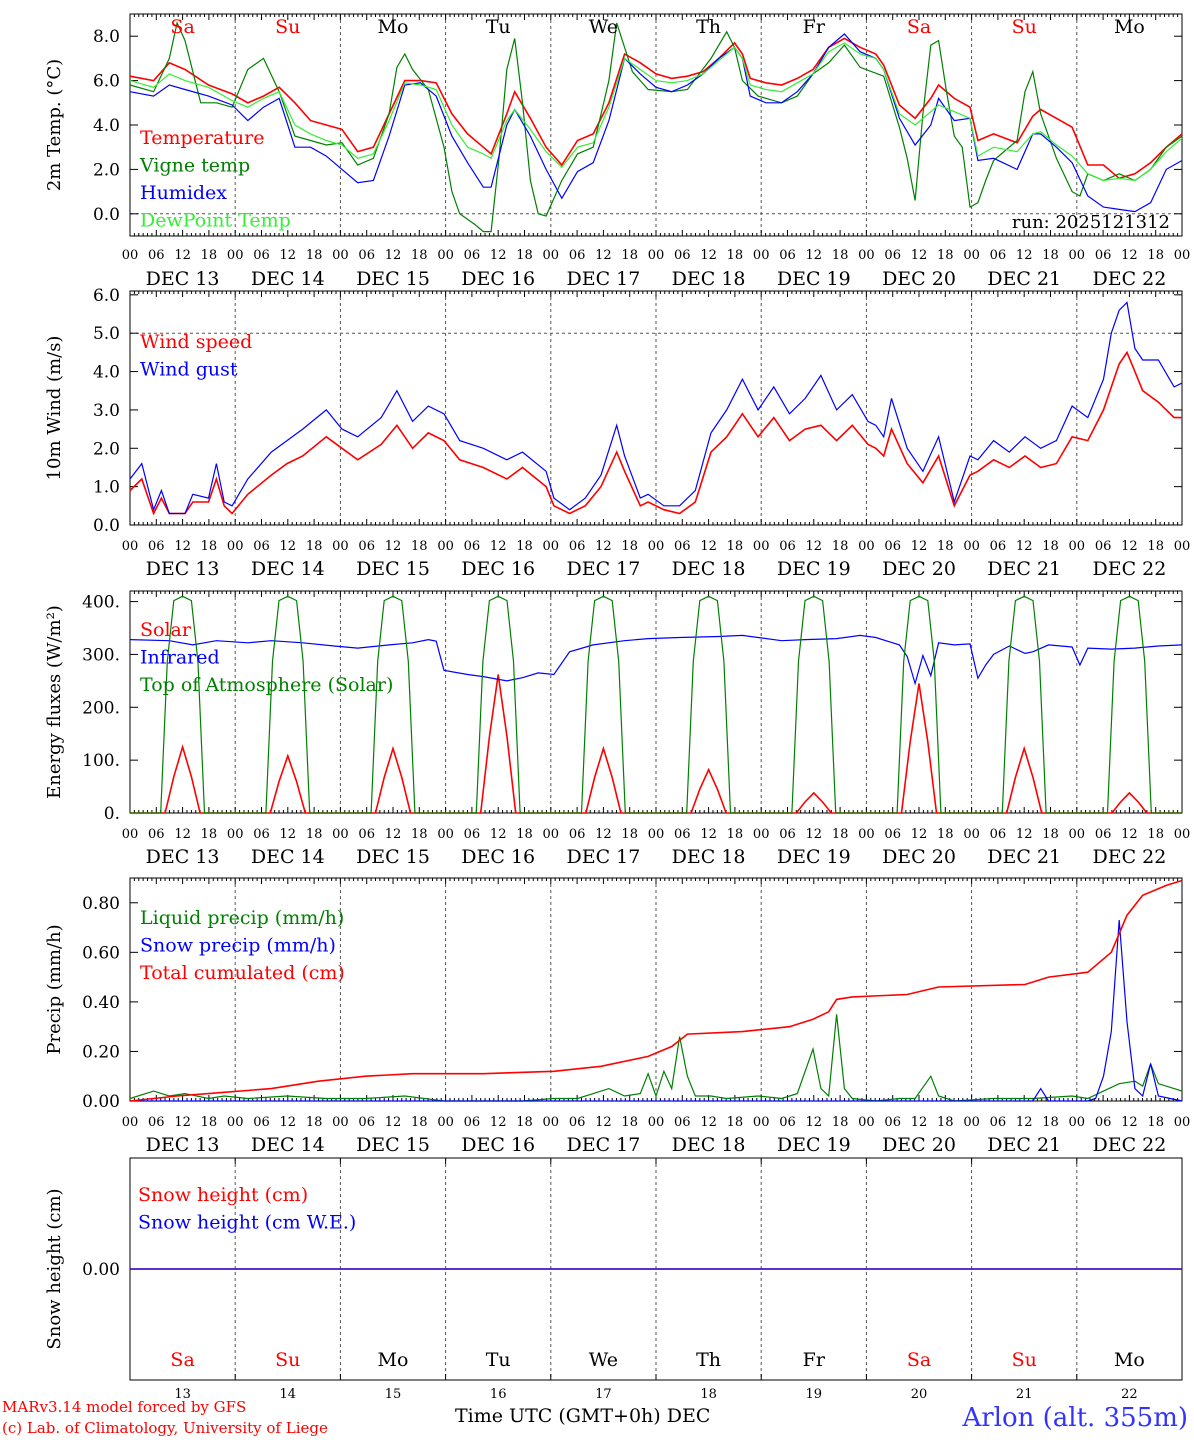 The height and width of the screenshot is (1445, 1194). I want to click on y-tick-label: 0.40, so click(101, 1003).